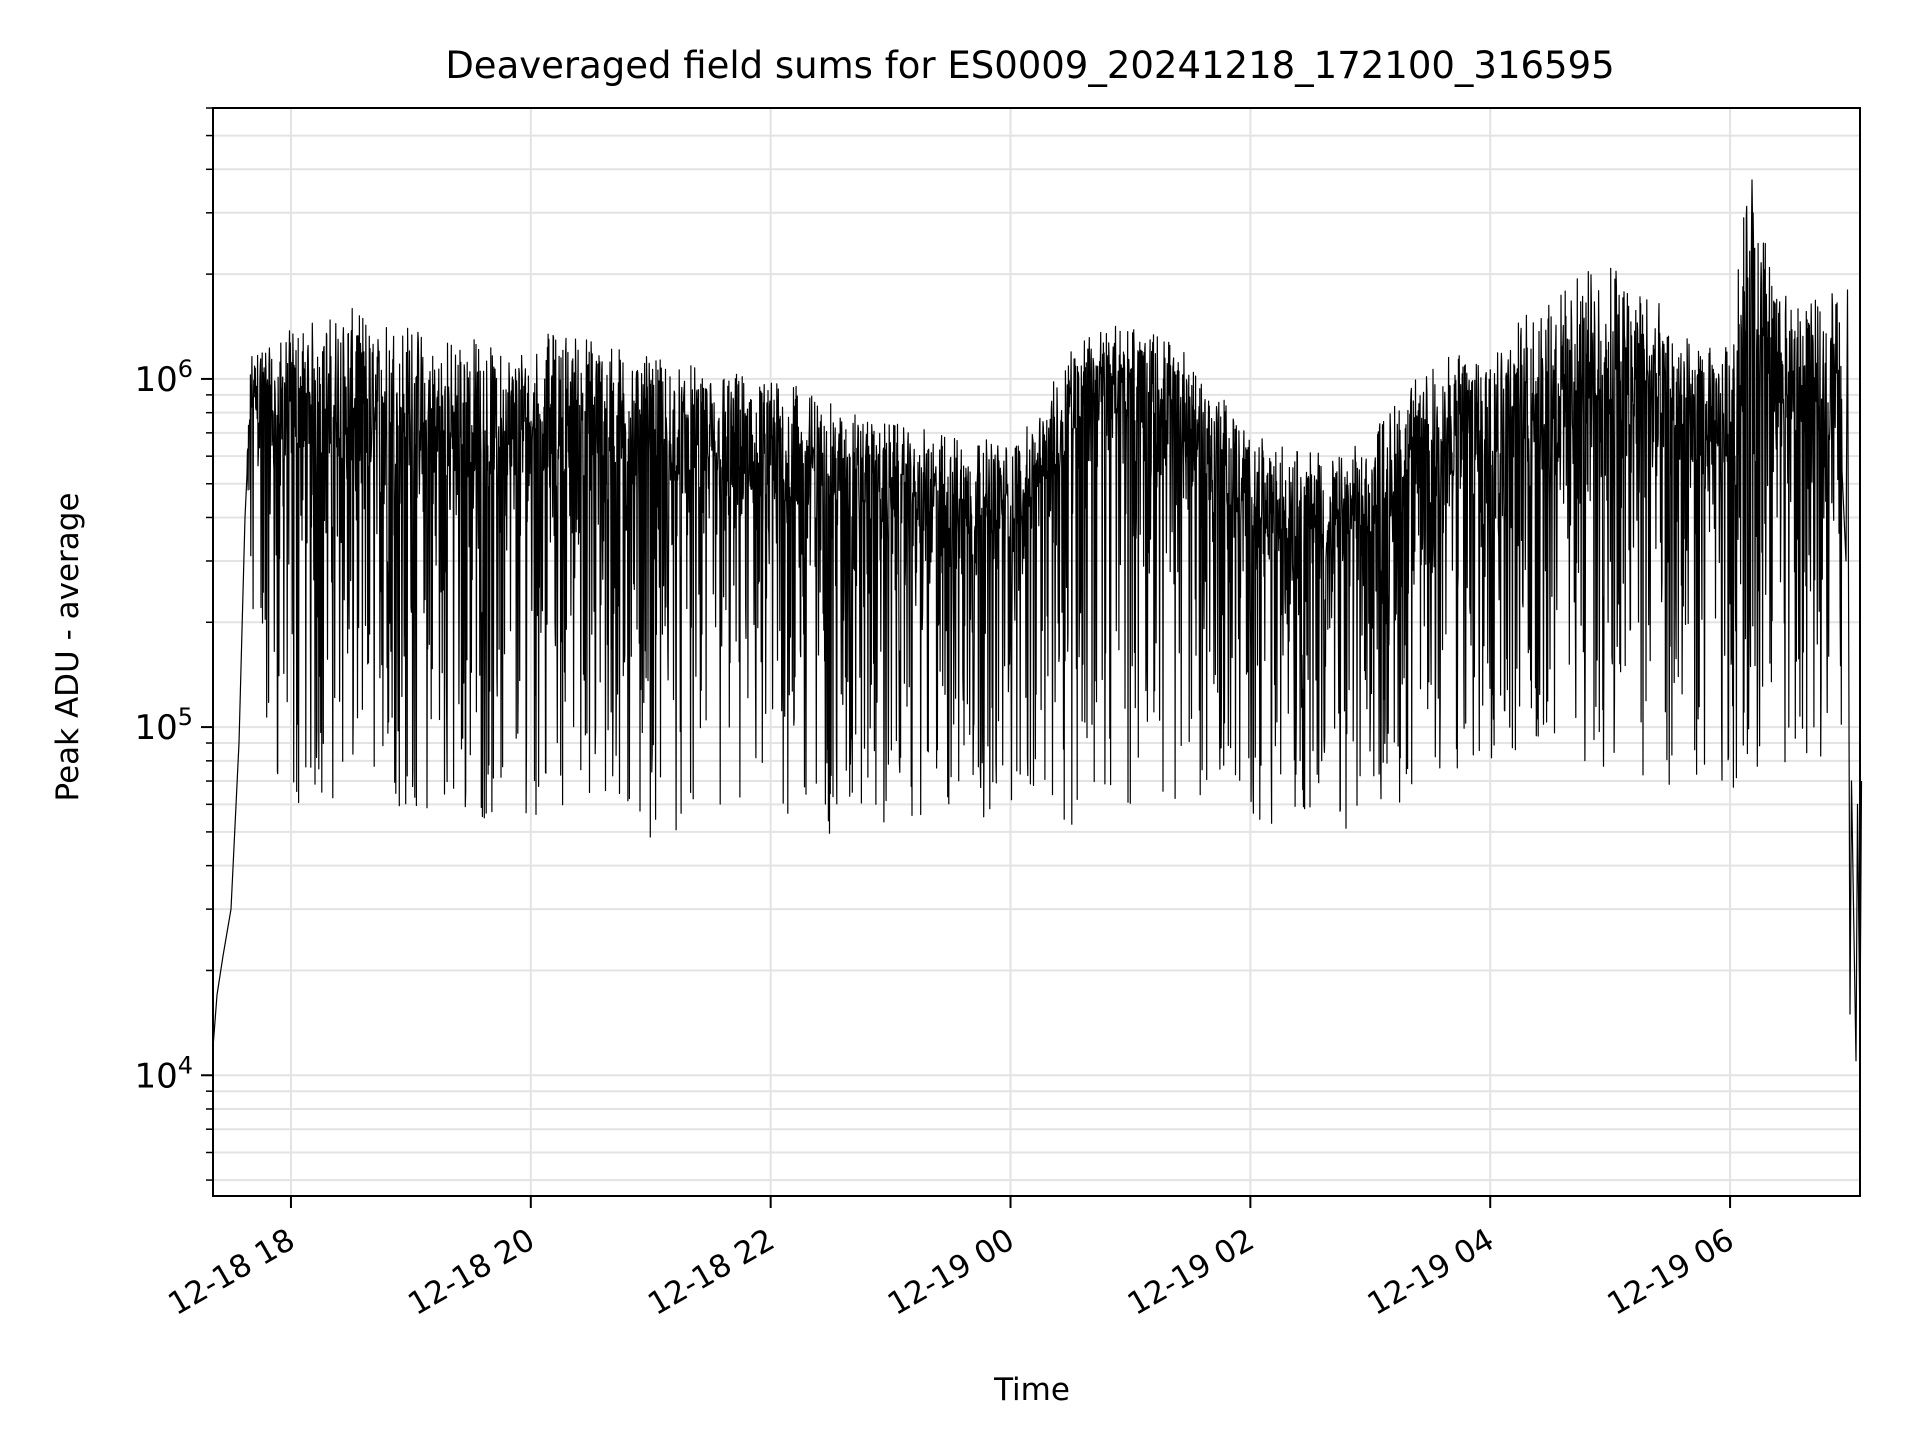 This screenshot has width=1920, height=1440. I want to click on y-tick-label: 10⁴, so click(163, 1073).